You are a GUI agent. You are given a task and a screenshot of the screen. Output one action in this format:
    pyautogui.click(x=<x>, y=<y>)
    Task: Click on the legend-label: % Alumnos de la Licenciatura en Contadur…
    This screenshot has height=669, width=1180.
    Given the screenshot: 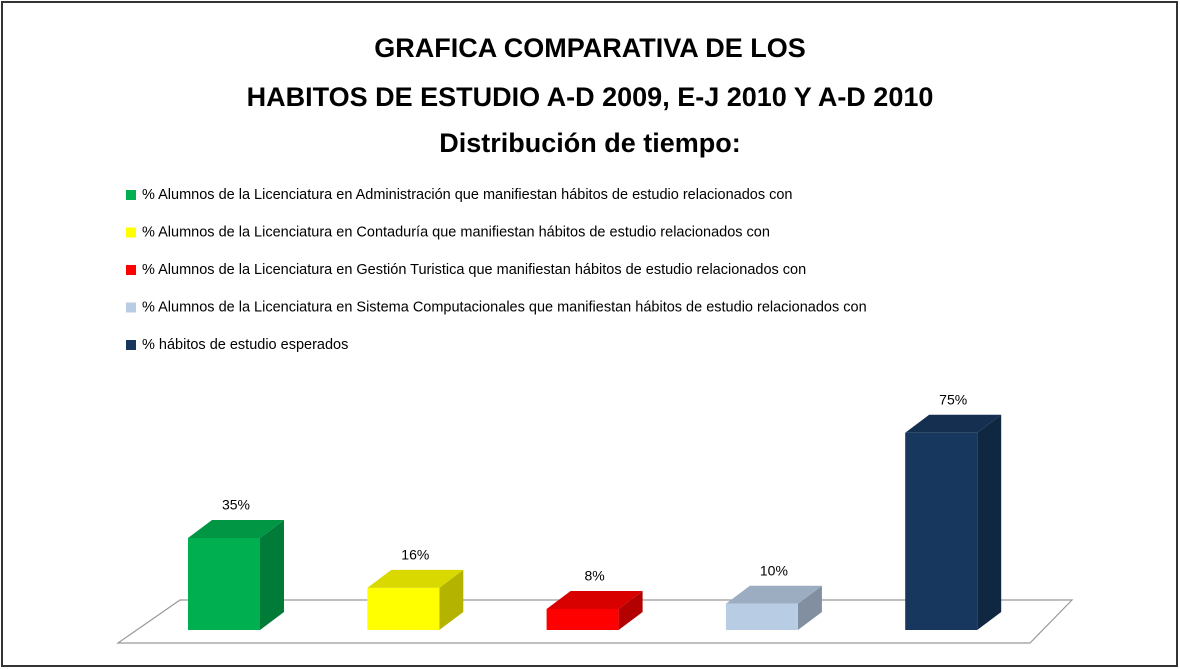 What is the action you would take?
    pyautogui.click(x=456, y=232)
    